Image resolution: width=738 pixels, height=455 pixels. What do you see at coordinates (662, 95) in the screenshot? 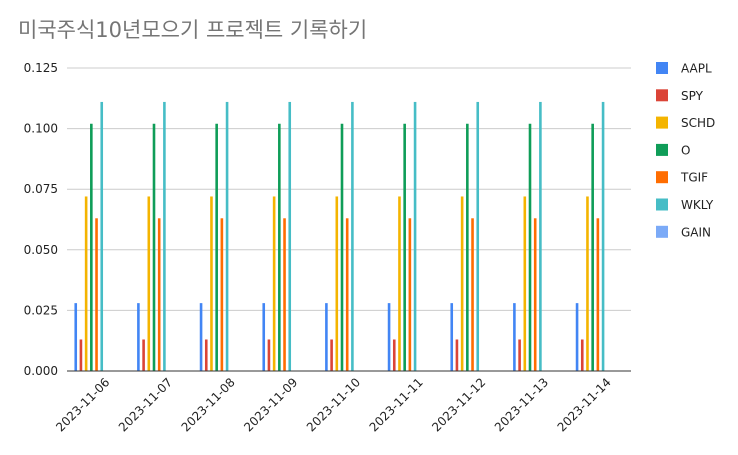
I see `legend-swatch-spy` at bounding box center [662, 95].